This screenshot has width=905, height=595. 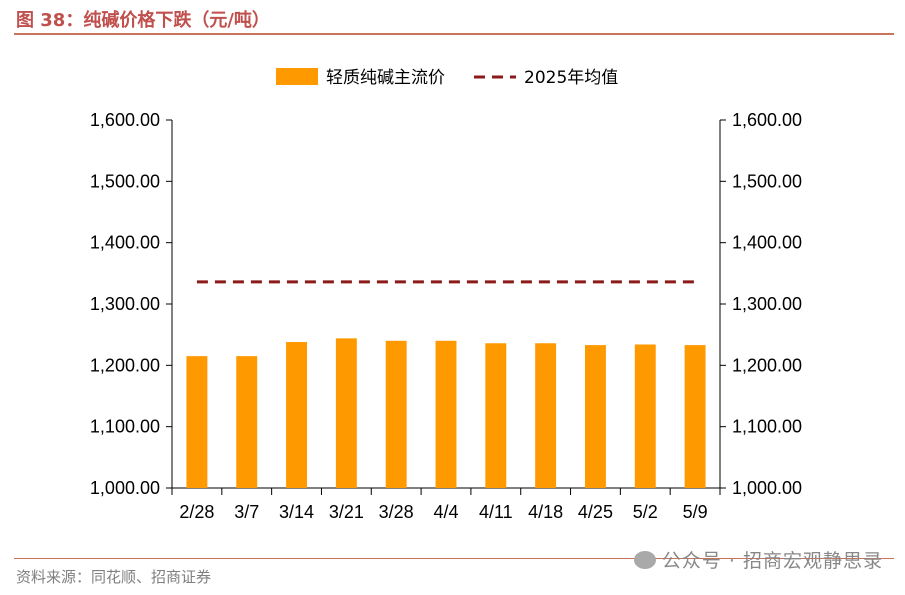 What do you see at coordinates (767, 120) in the screenshot?
I see `y-tick-label-right: 1,600.00` at bounding box center [767, 120].